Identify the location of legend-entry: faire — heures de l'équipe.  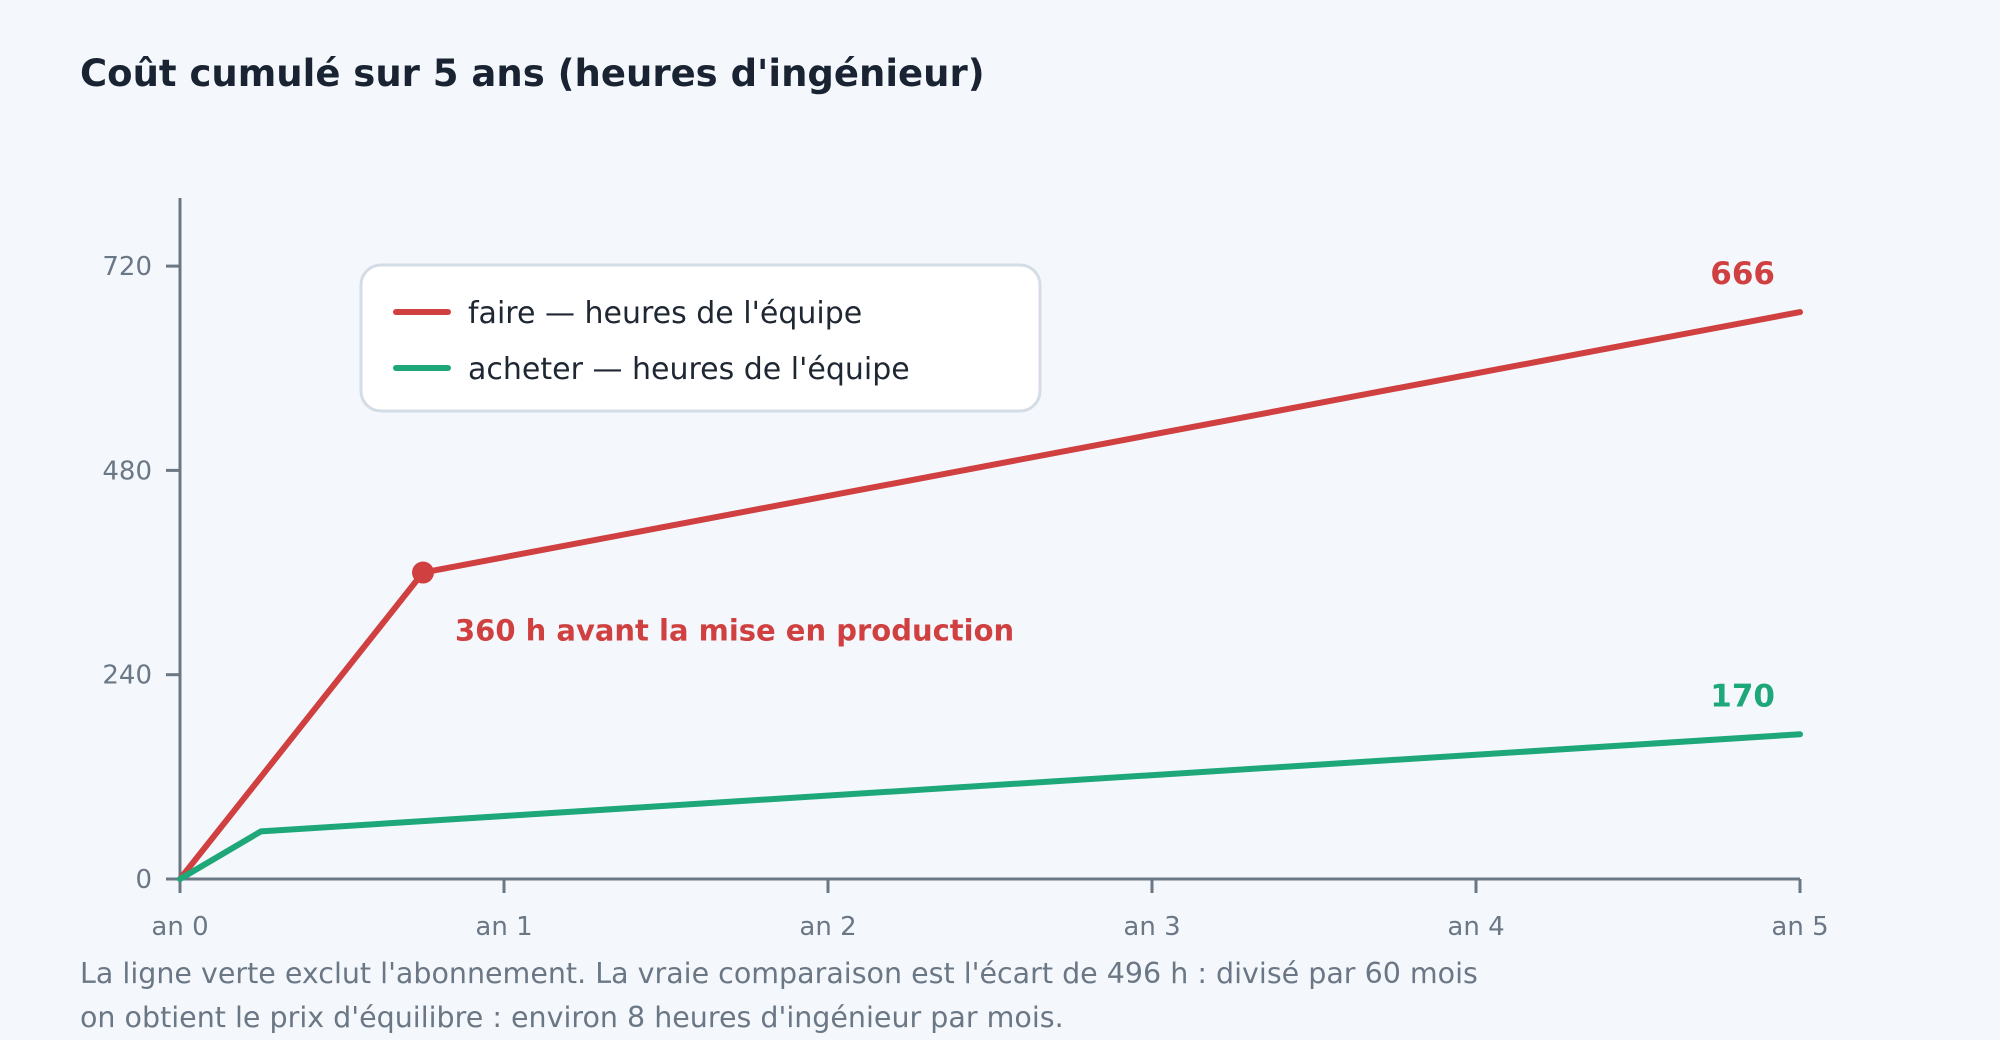
(665, 313).